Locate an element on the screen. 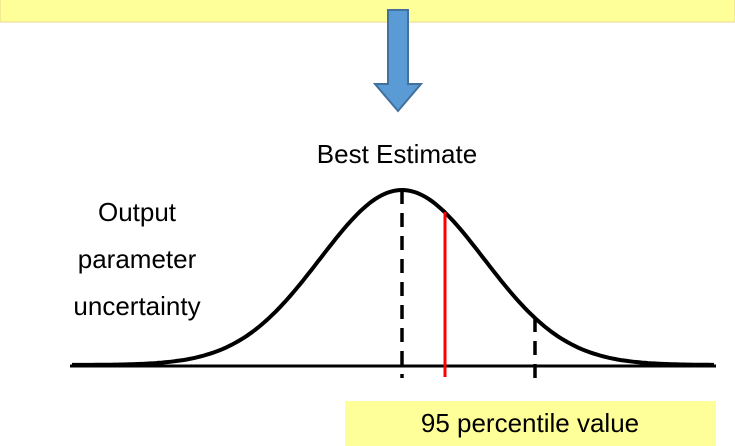  output-label-line: parameter is located at coordinates (137, 259).